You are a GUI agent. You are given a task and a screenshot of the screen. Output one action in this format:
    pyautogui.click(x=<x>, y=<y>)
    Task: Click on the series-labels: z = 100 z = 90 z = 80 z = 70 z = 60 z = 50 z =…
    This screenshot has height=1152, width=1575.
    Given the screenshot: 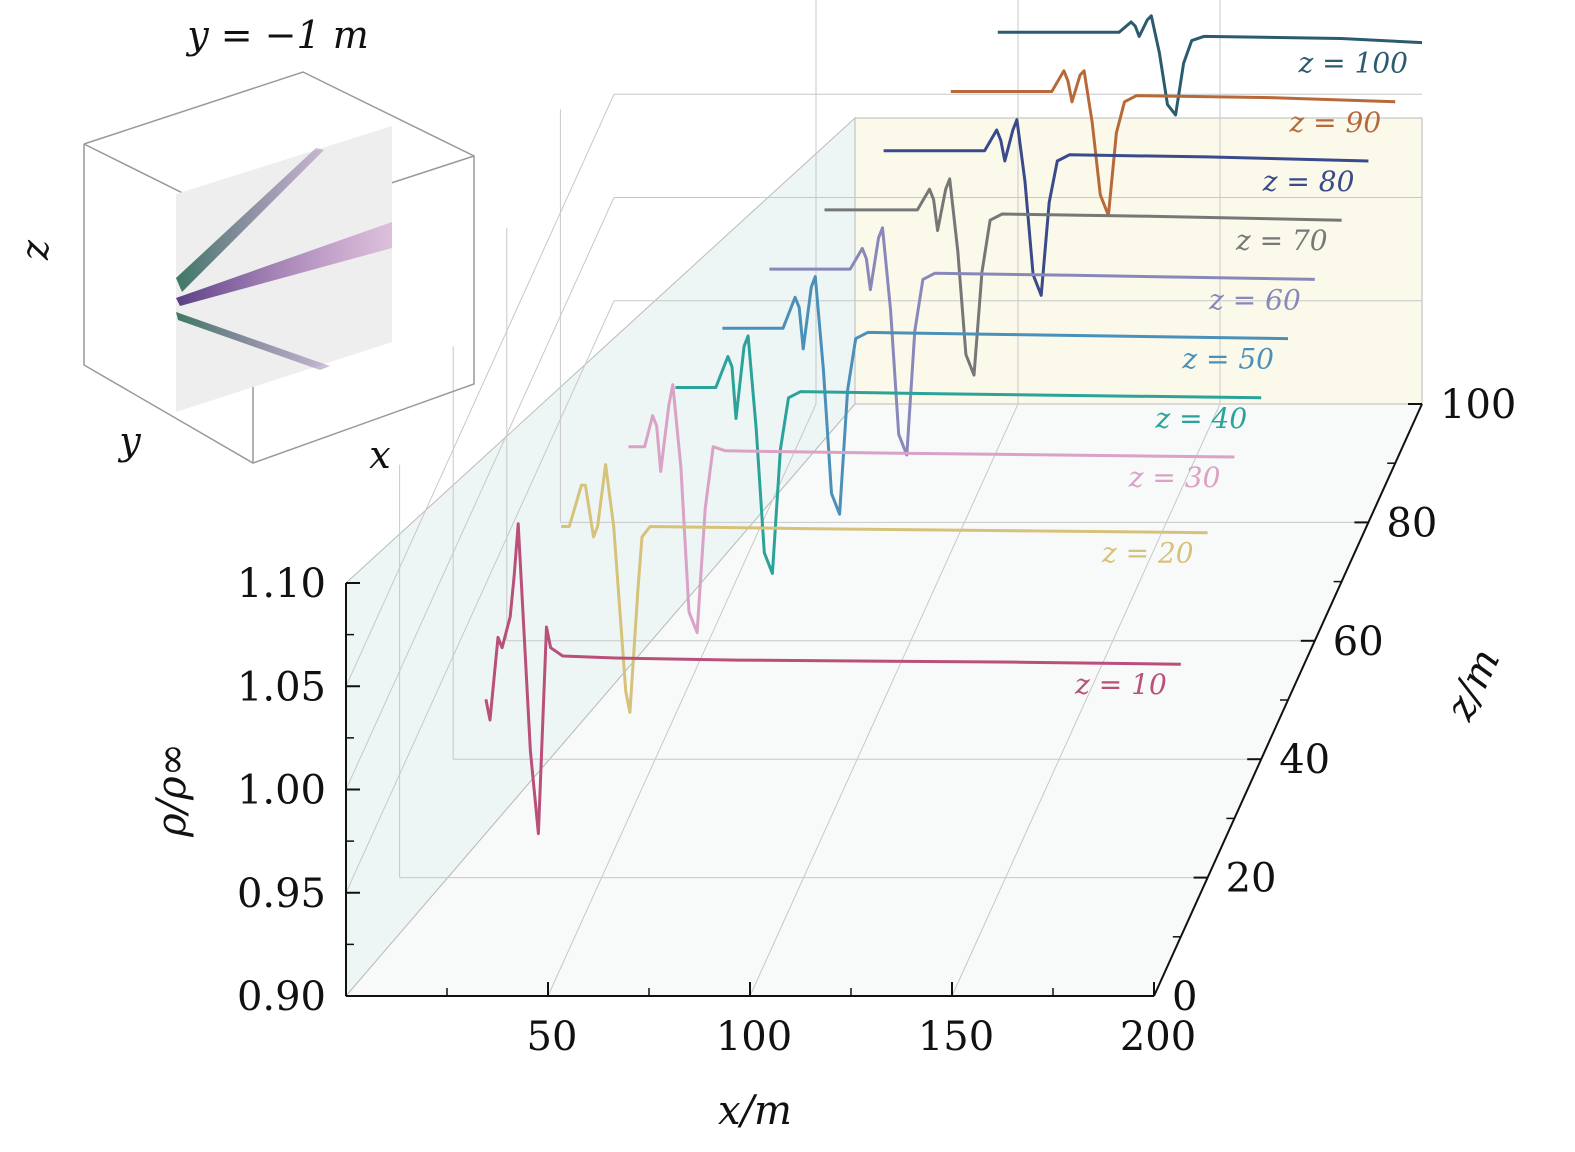 What is the action you would take?
    pyautogui.click(x=1241, y=374)
    